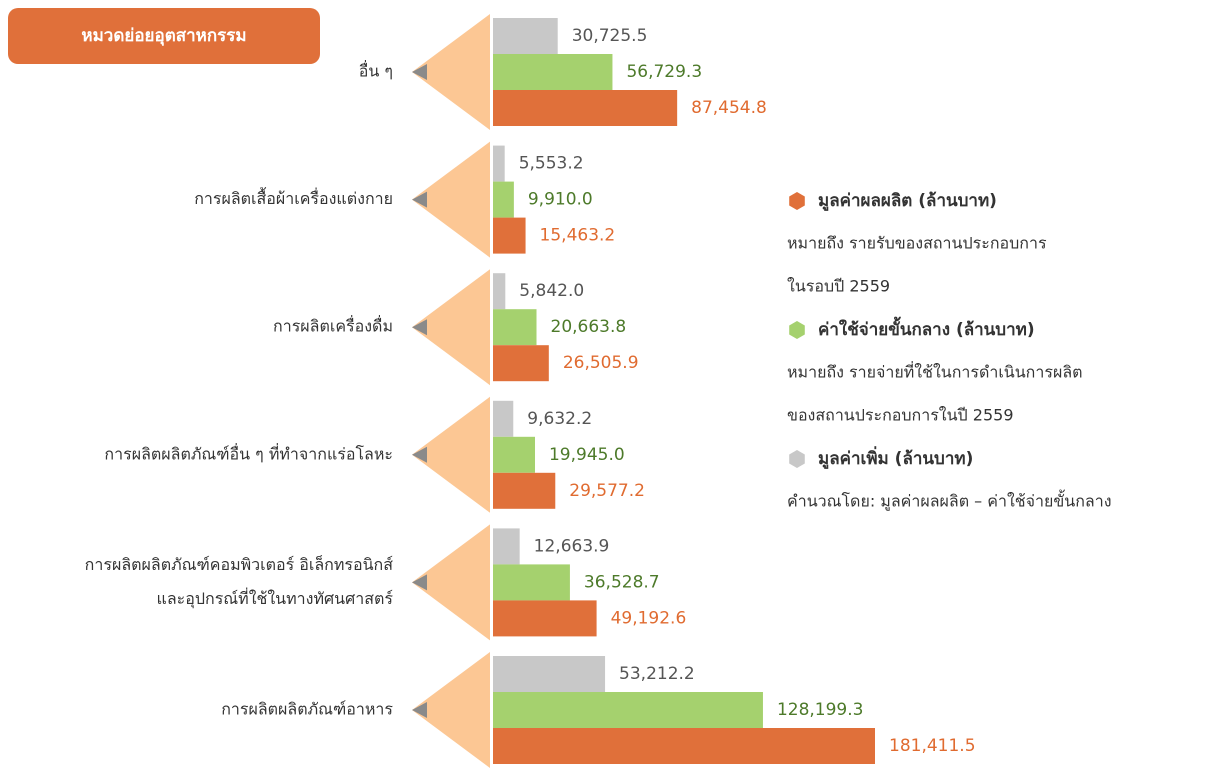  I want to click on value-label: 128,199.3, so click(820, 710).